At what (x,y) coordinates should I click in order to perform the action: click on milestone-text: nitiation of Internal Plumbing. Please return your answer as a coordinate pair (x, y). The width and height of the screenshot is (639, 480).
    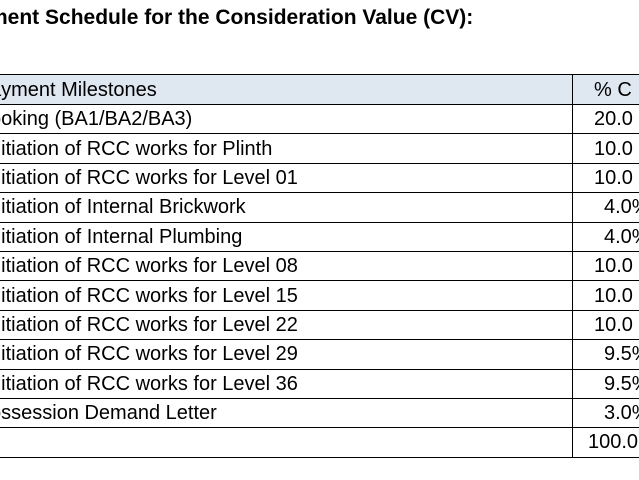
    Looking at the image, I should click on (121, 236).